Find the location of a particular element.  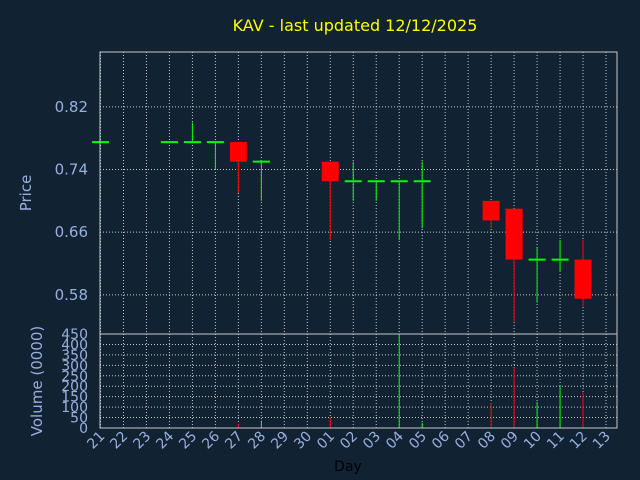

volume-series is located at coordinates (410, 381).